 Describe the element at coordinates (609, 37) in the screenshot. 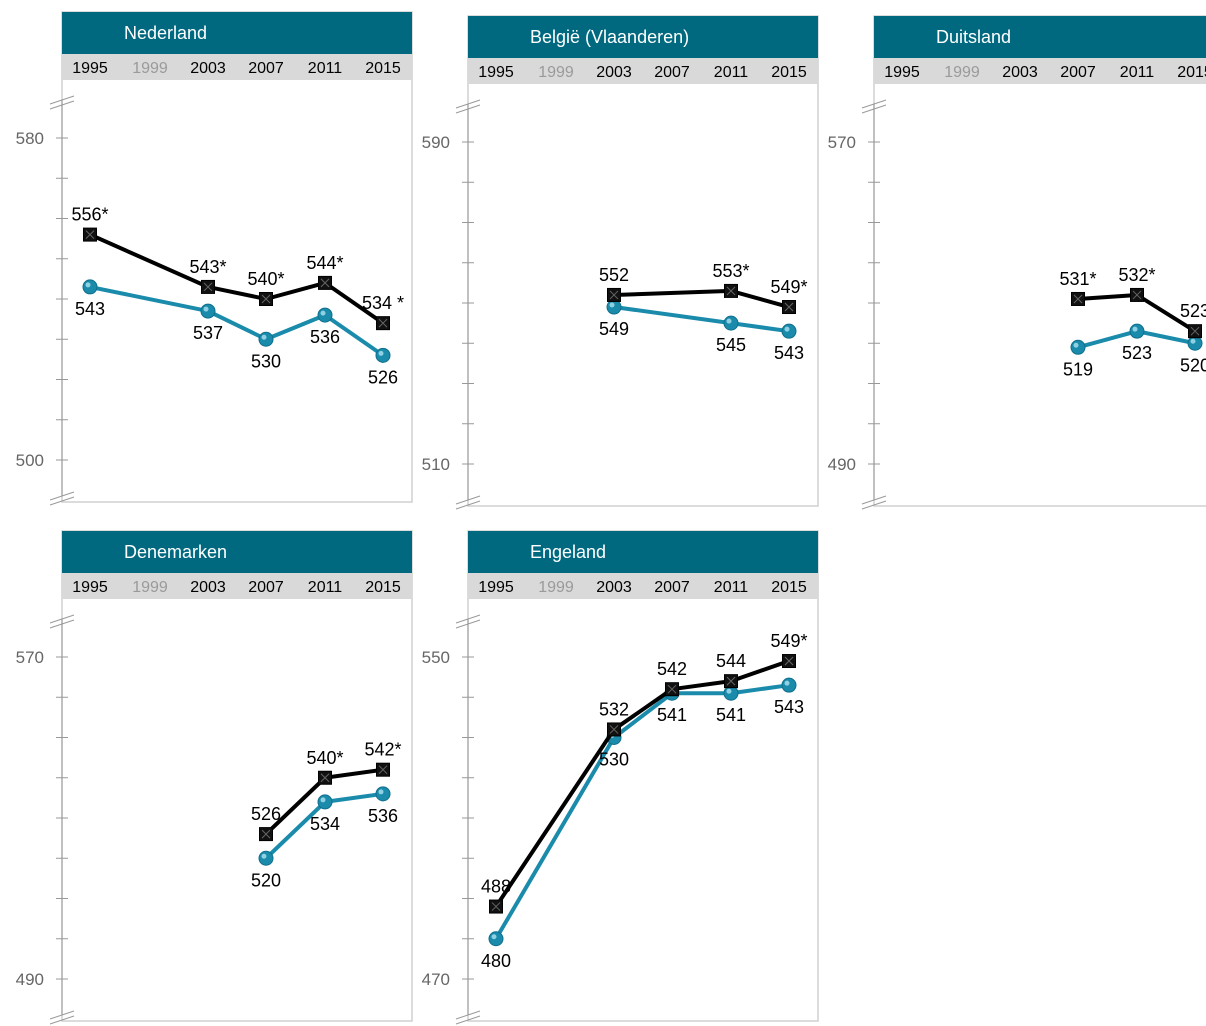

I see `panel-title: België (Vlaanderen)` at that location.